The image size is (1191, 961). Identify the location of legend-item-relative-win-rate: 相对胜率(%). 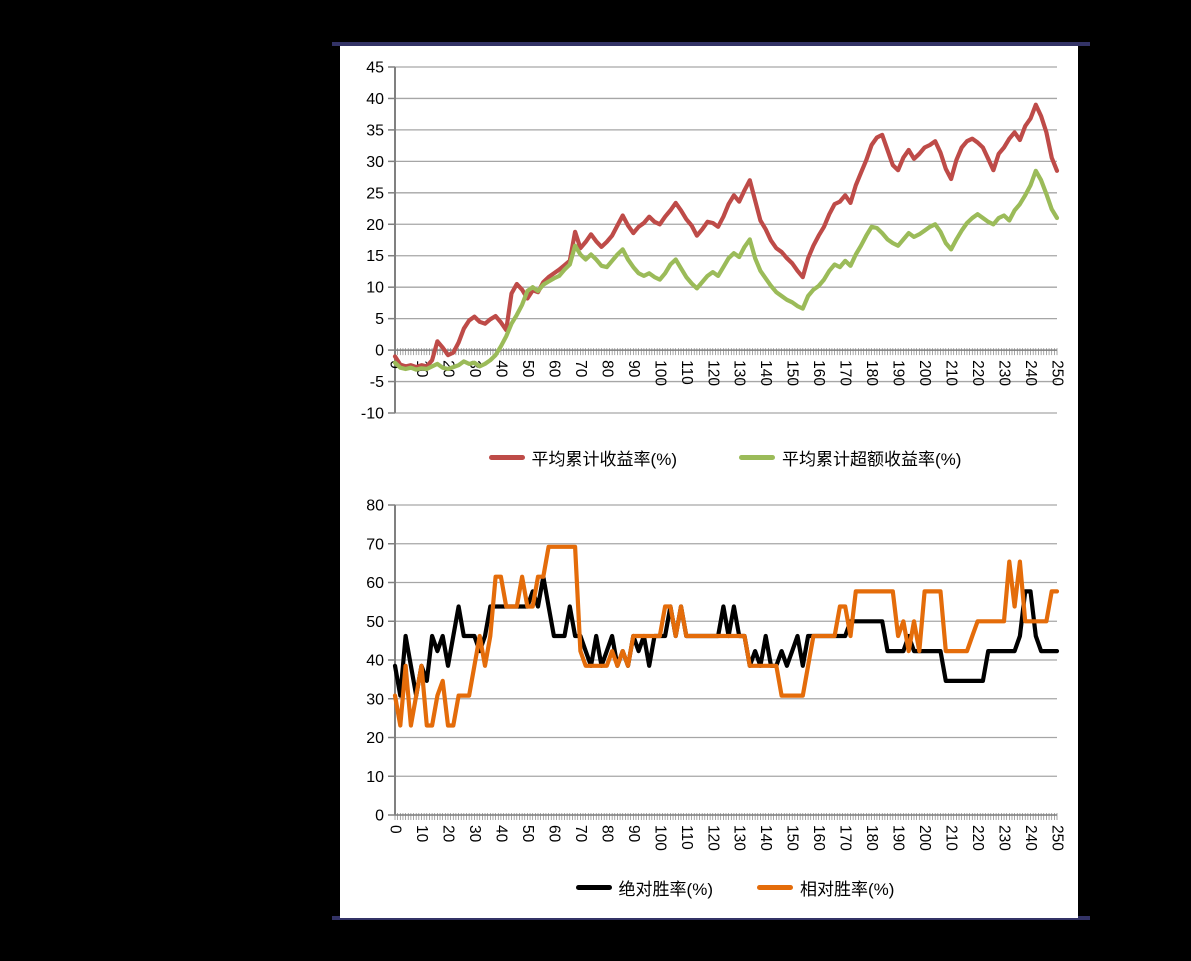
(825, 887).